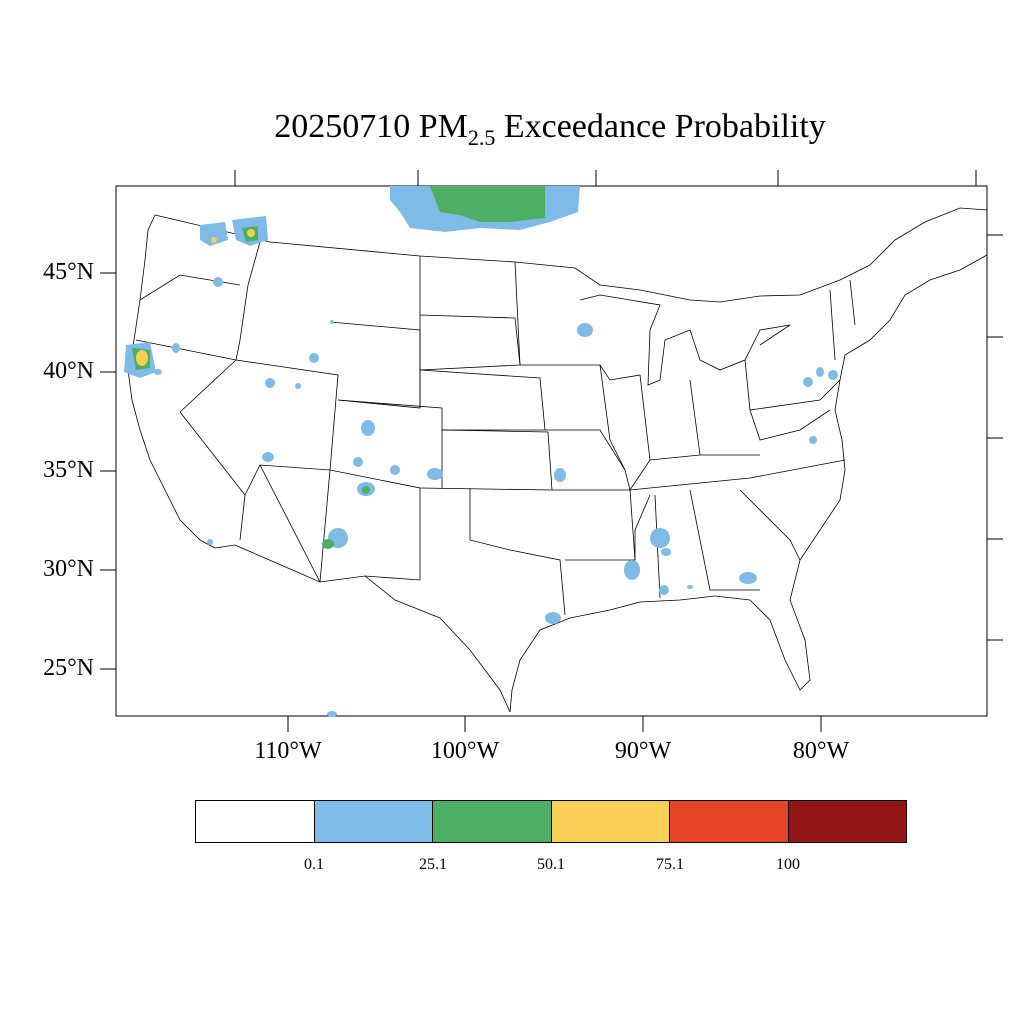  What do you see at coordinates (788, 864) in the screenshot?
I see `legend-label-4: 100` at bounding box center [788, 864].